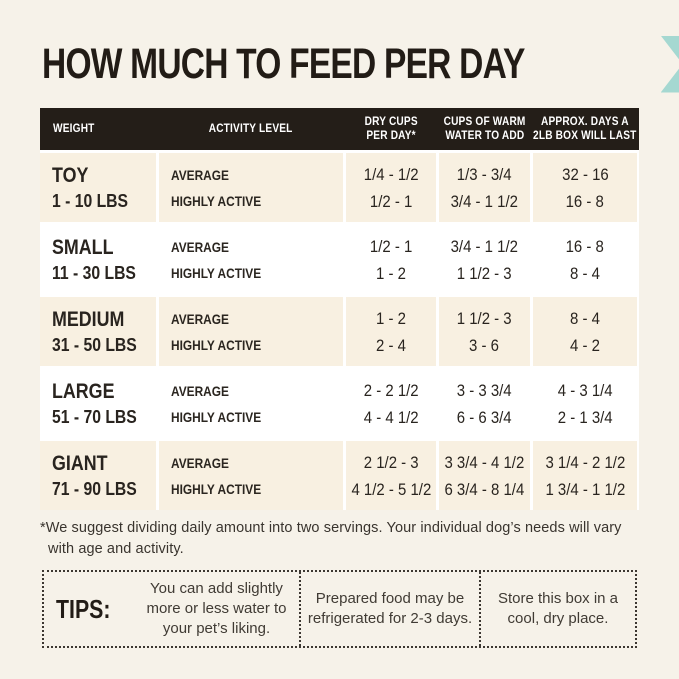 This screenshot has height=679, width=679. I want to click on weight-size: GIANT, so click(80, 463).